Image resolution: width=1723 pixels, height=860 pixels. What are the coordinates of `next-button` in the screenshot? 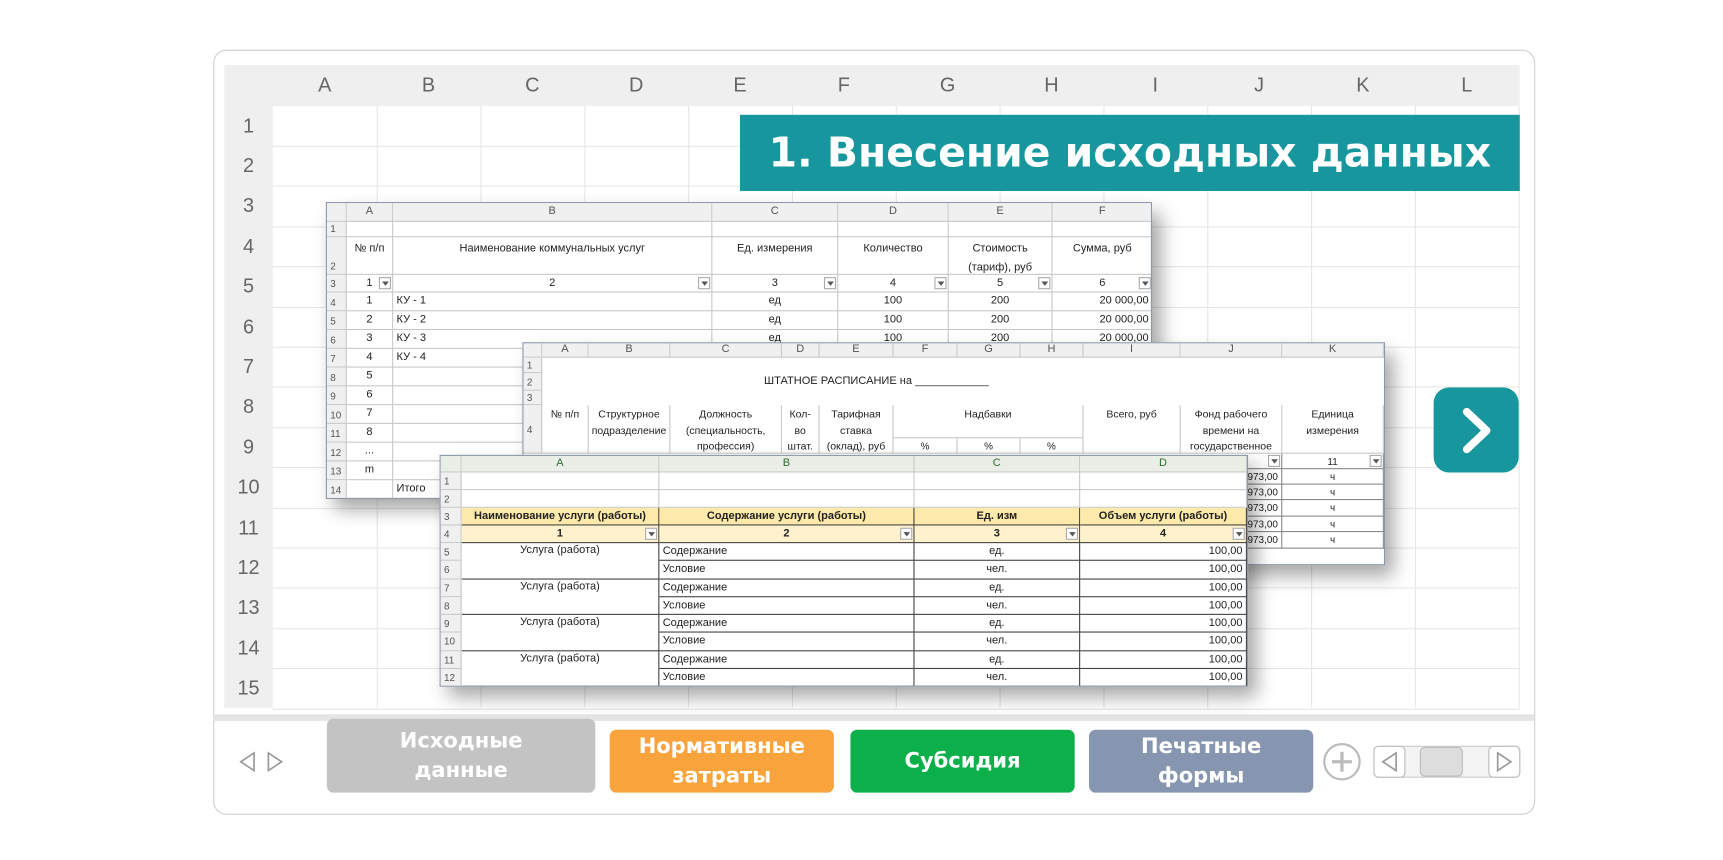 It's located at (1476, 430).